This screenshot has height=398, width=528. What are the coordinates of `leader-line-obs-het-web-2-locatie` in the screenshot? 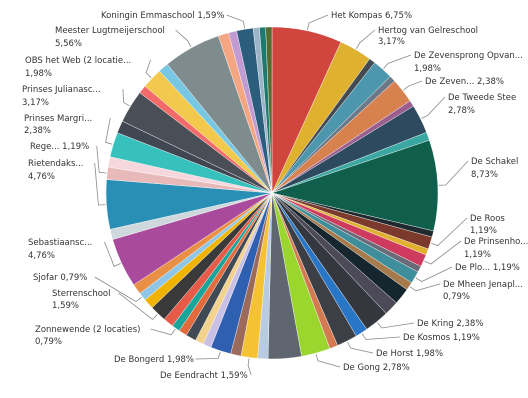 It's located at (148, 68).